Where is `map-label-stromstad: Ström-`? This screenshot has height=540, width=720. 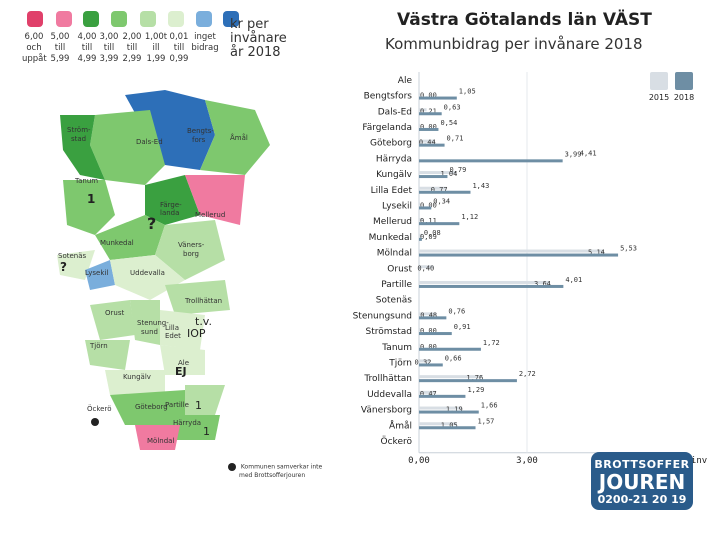
map-label-stromstad: Ström- is located at coordinates (79, 130).